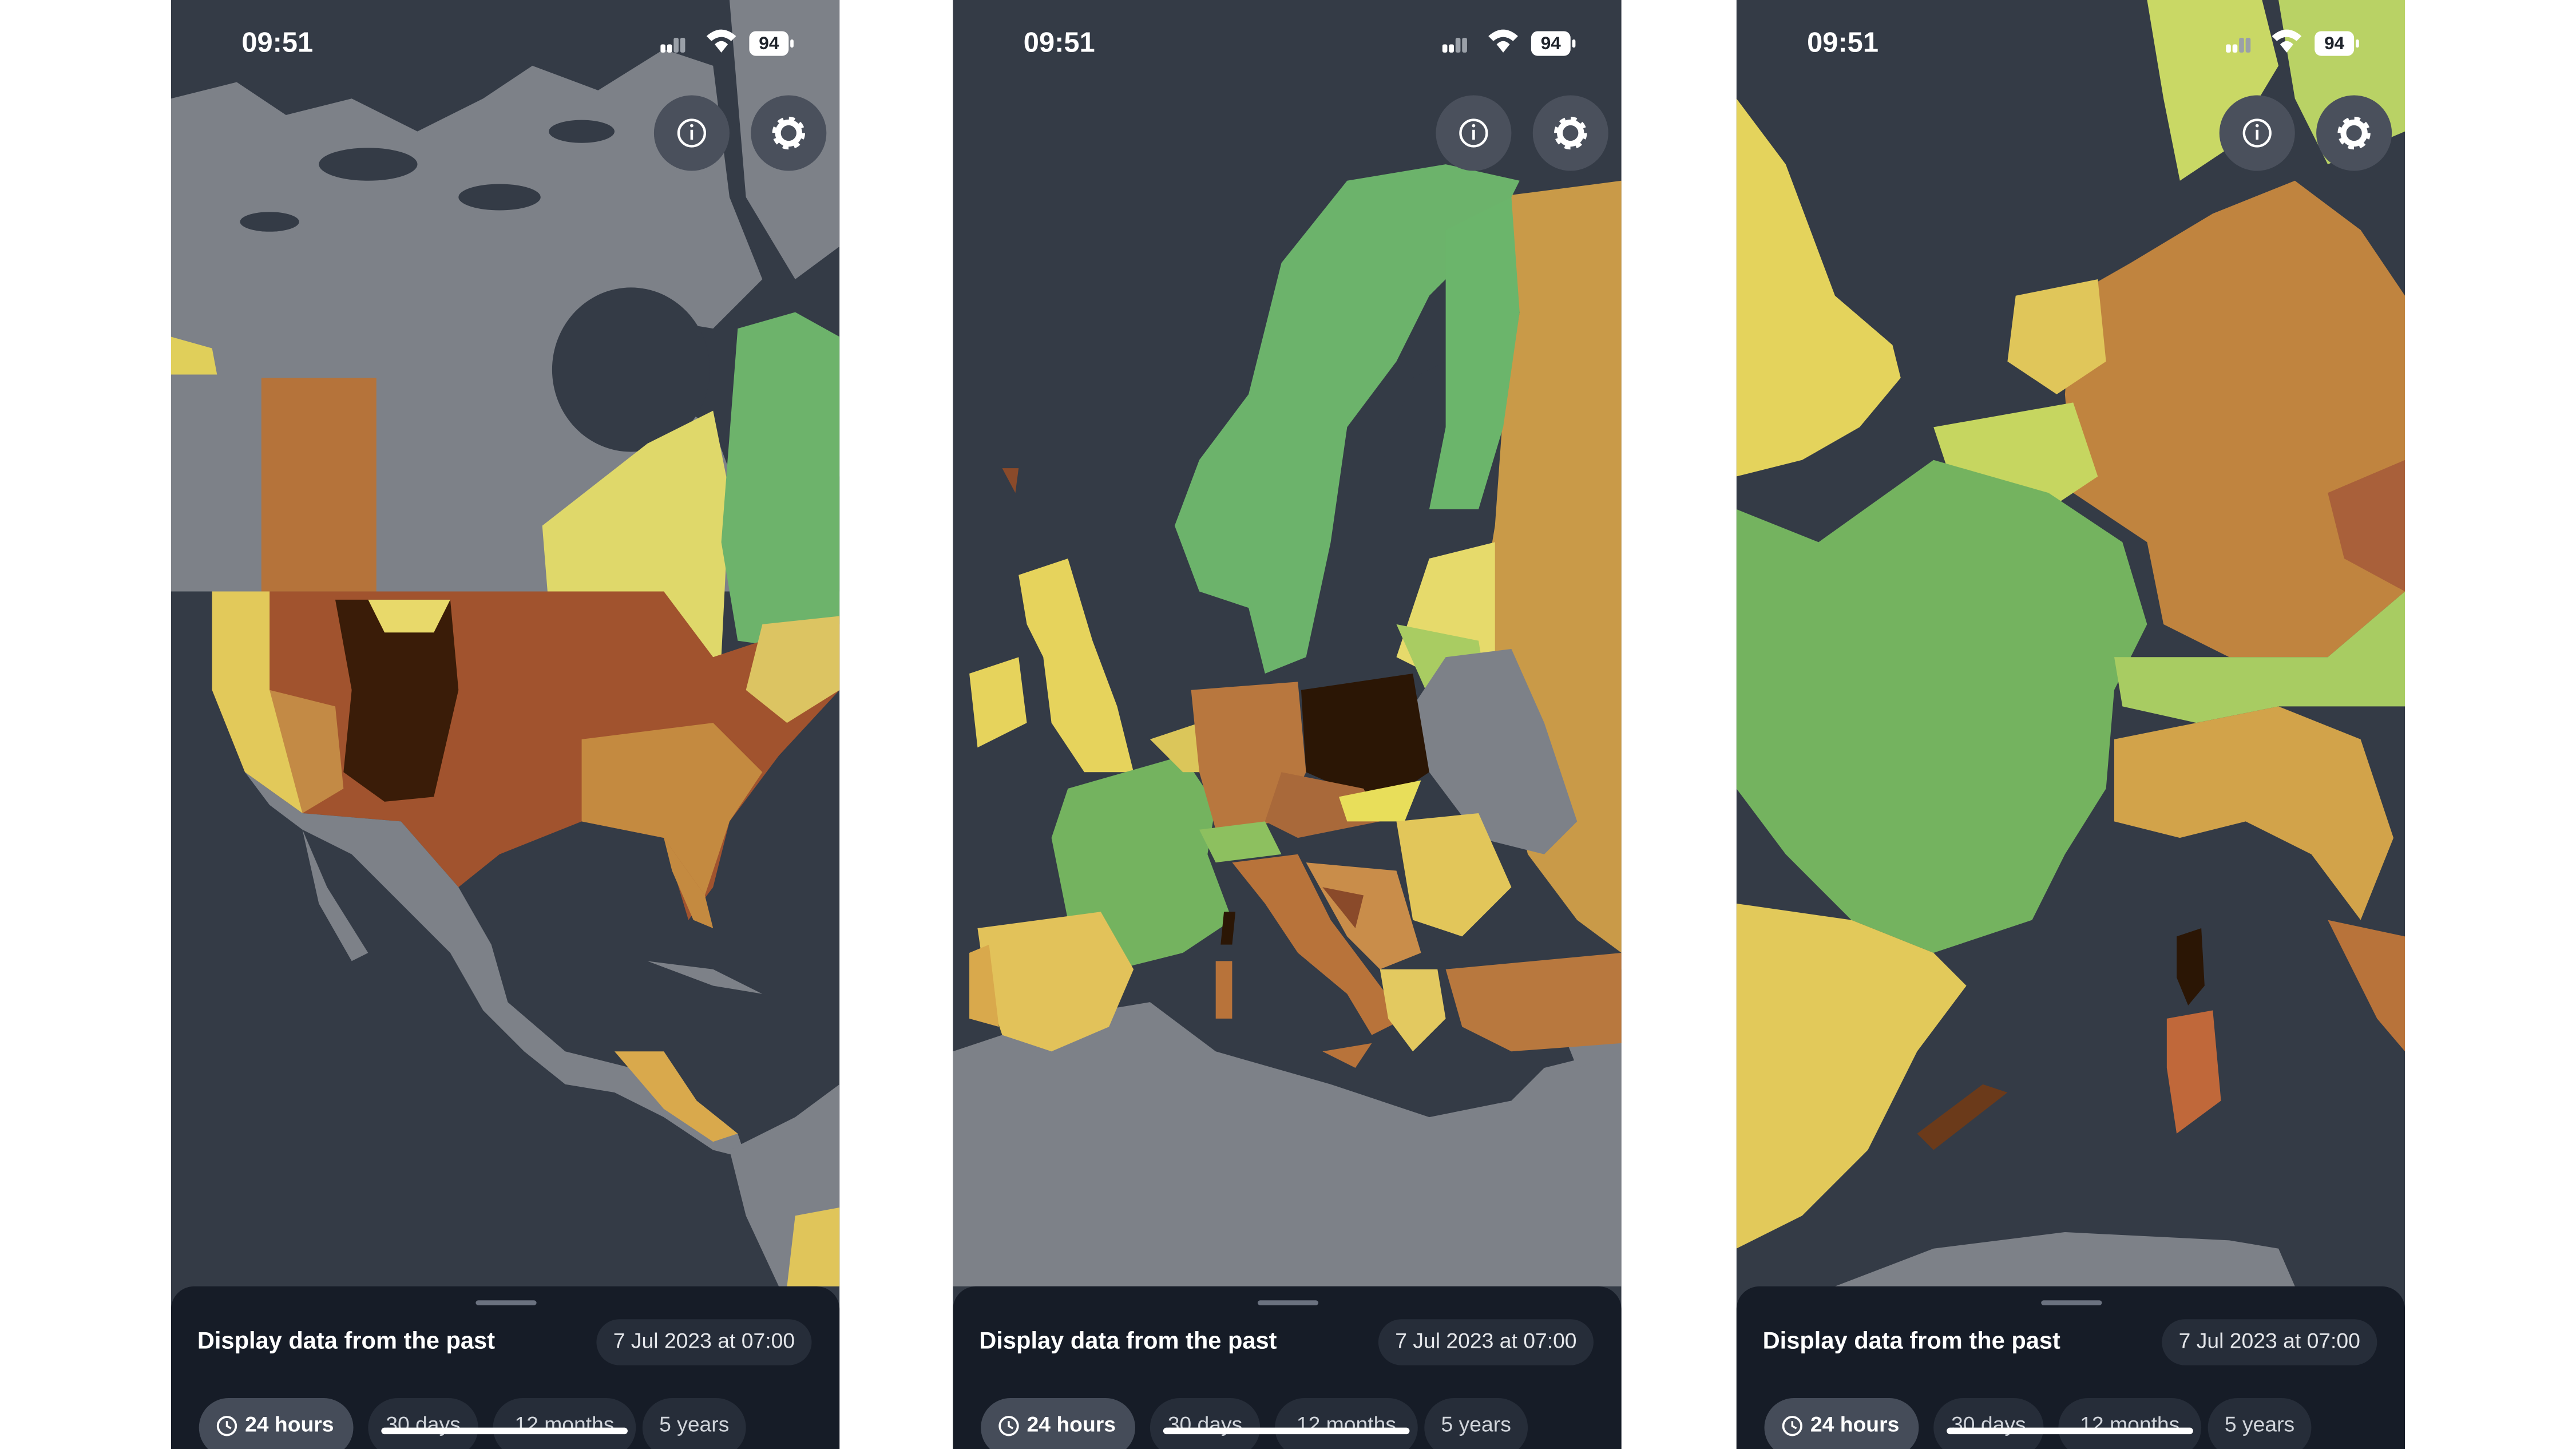 The height and width of the screenshot is (1449, 2576). Describe the element at coordinates (289, 1424) in the screenshot. I see `range-label: 24 hours` at that location.